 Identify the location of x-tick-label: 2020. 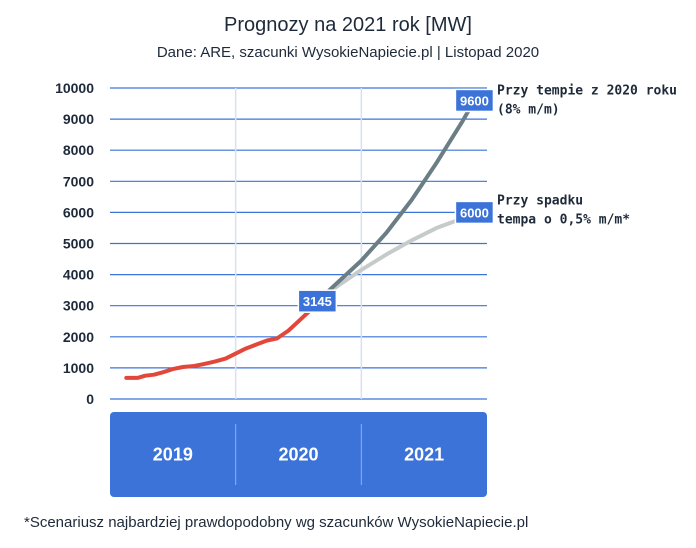
(298, 455).